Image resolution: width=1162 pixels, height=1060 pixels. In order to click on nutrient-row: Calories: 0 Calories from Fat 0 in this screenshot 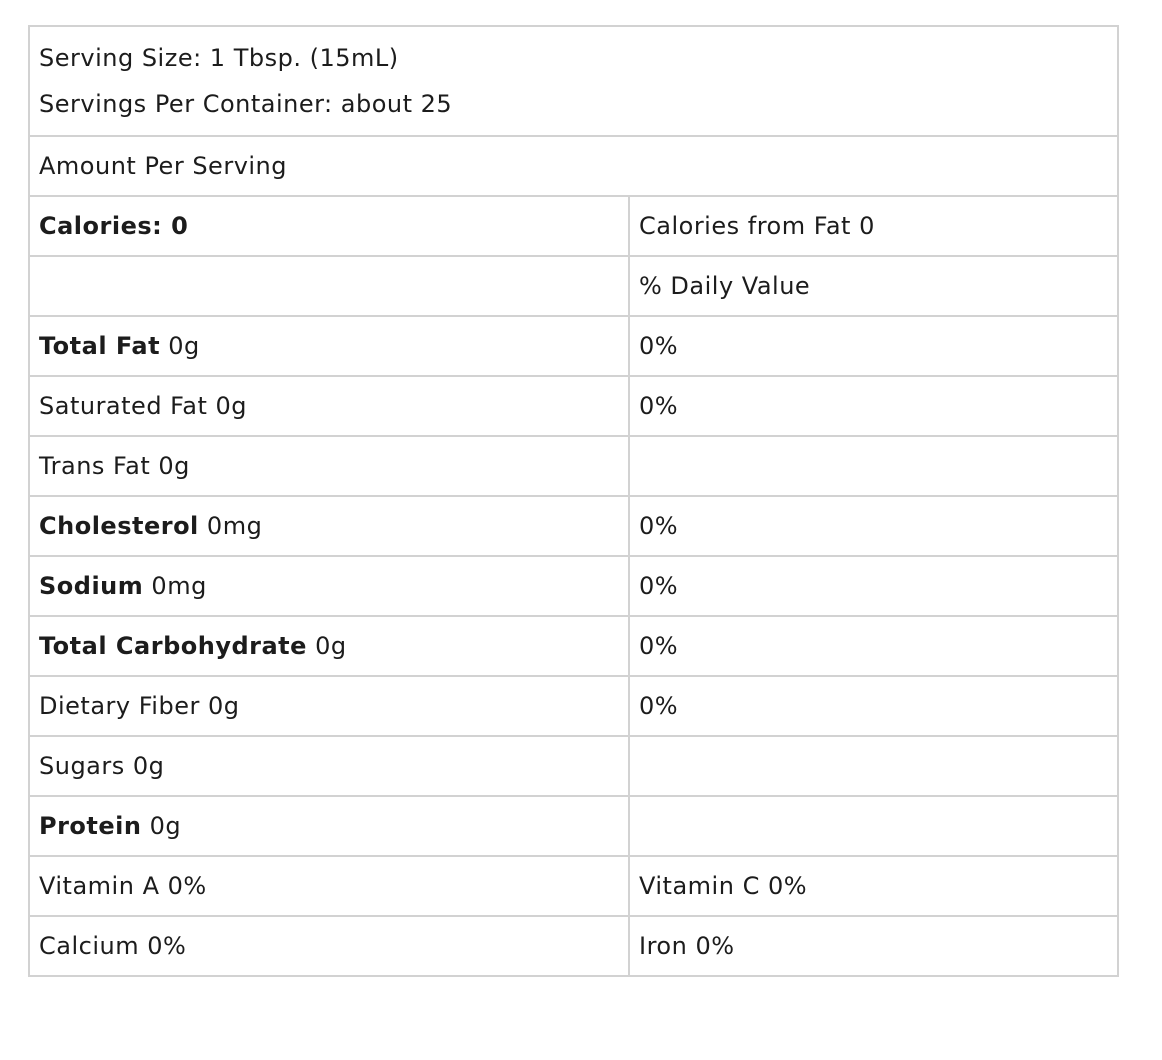, I will do `click(573, 226)`.